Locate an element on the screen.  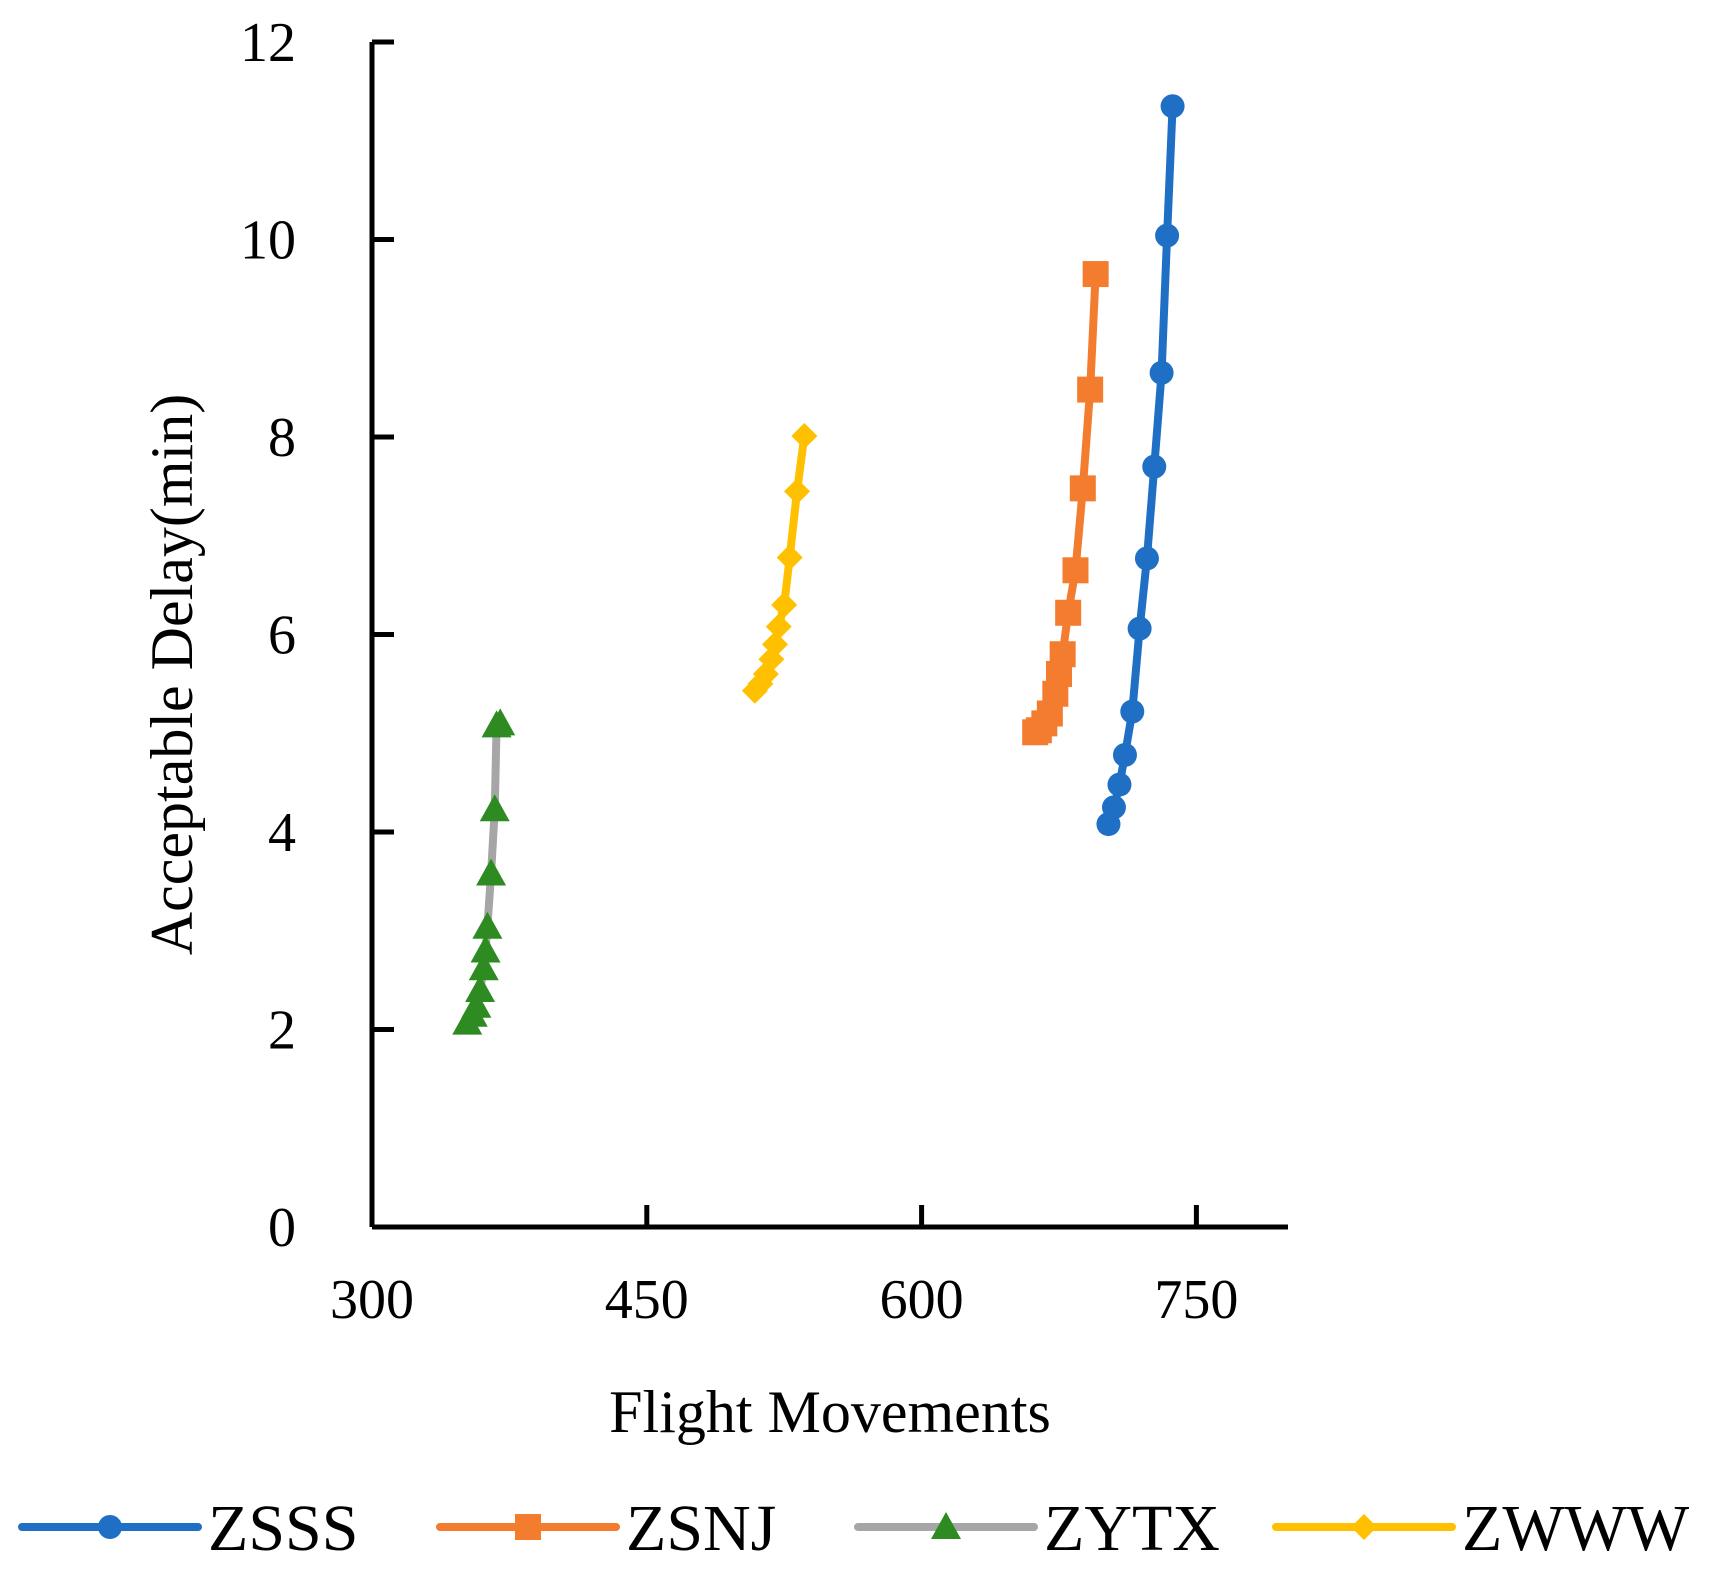
y-axis-title: Acceptable Delay(min) is located at coordinates (172, 674).